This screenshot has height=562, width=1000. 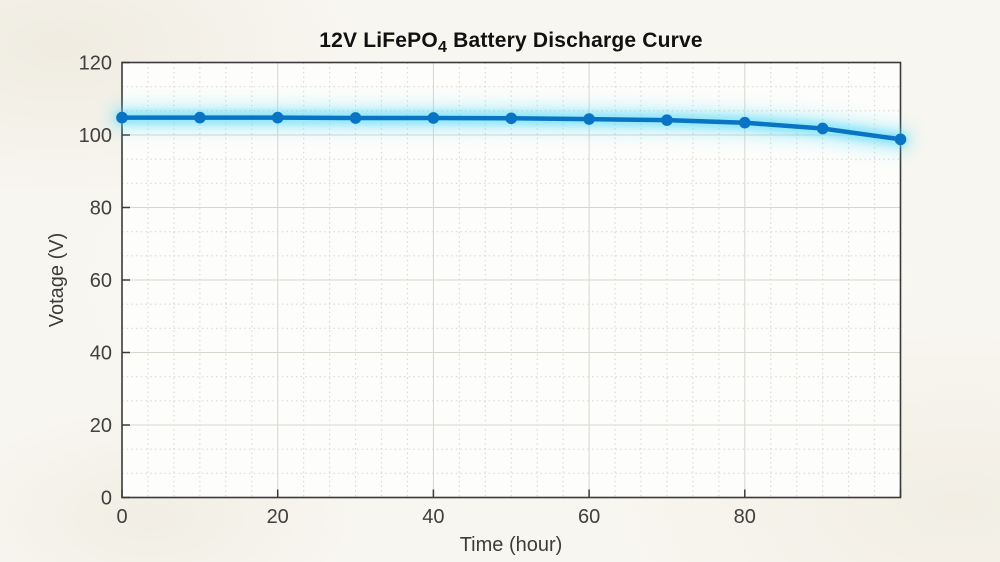 I want to click on chart-title-suffix: Battery Discharge Curve, so click(x=575, y=40).